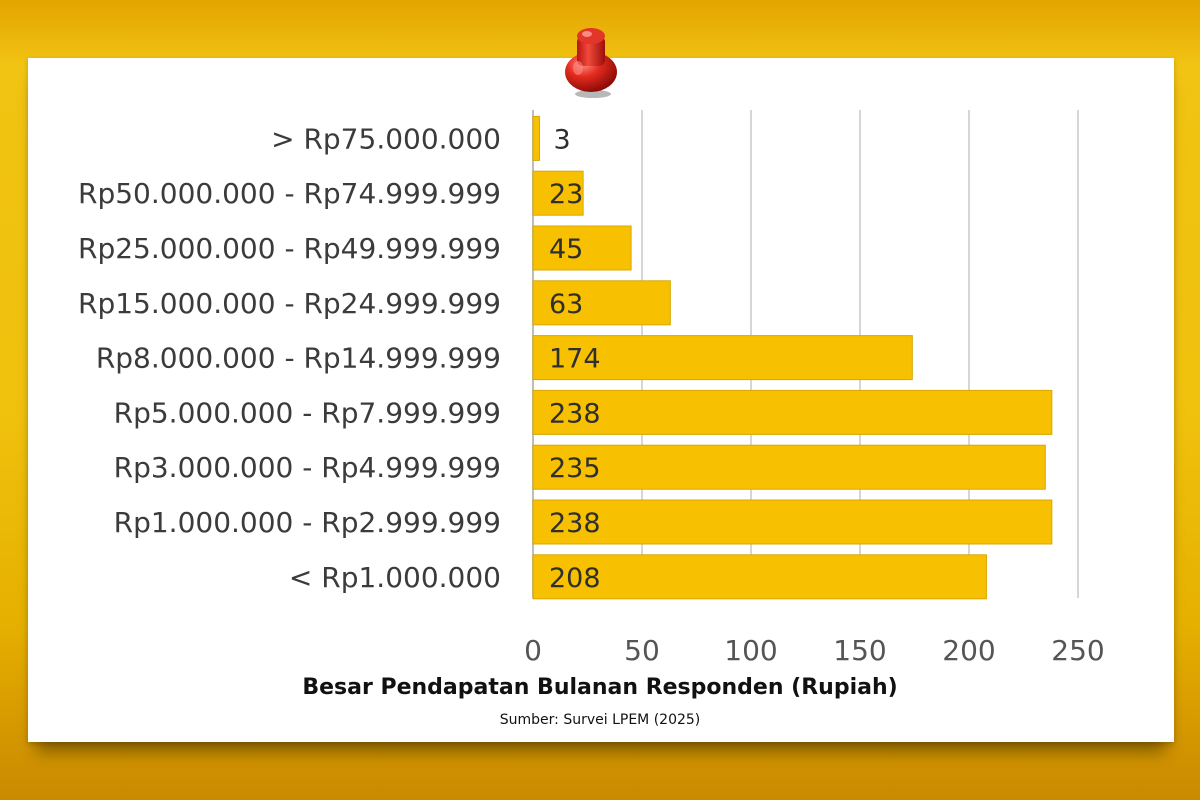 The width and height of the screenshot is (1200, 800). I want to click on data-label: 45, so click(566, 249).